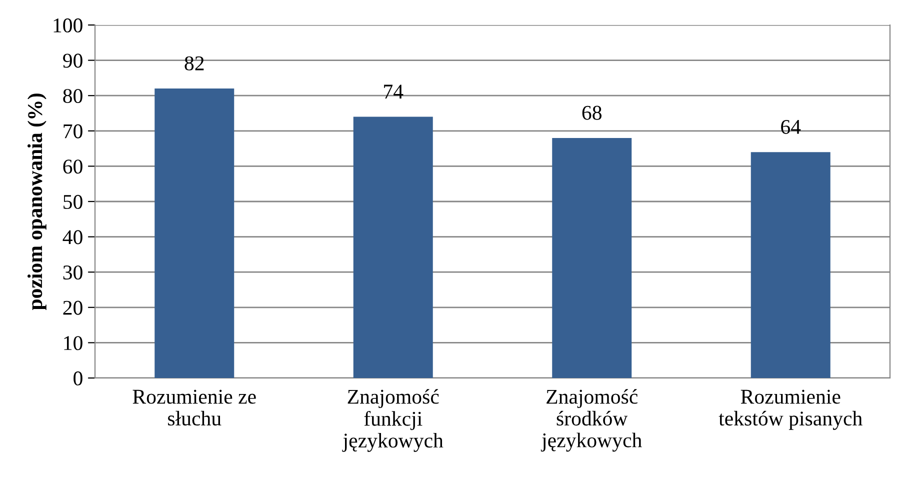 This screenshot has height=486, width=902. What do you see at coordinates (592, 113) in the screenshot?
I see `data-label: 68` at bounding box center [592, 113].